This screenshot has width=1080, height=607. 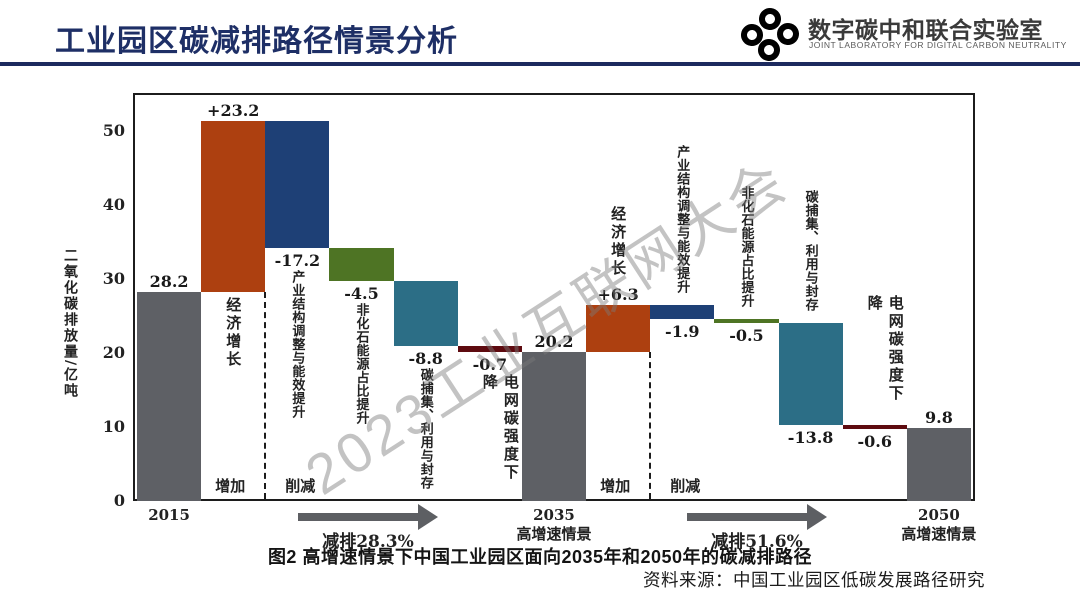 What do you see at coordinates (169, 282) in the screenshot?
I see `bar-value-label: 28.2` at bounding box center [169, 282].